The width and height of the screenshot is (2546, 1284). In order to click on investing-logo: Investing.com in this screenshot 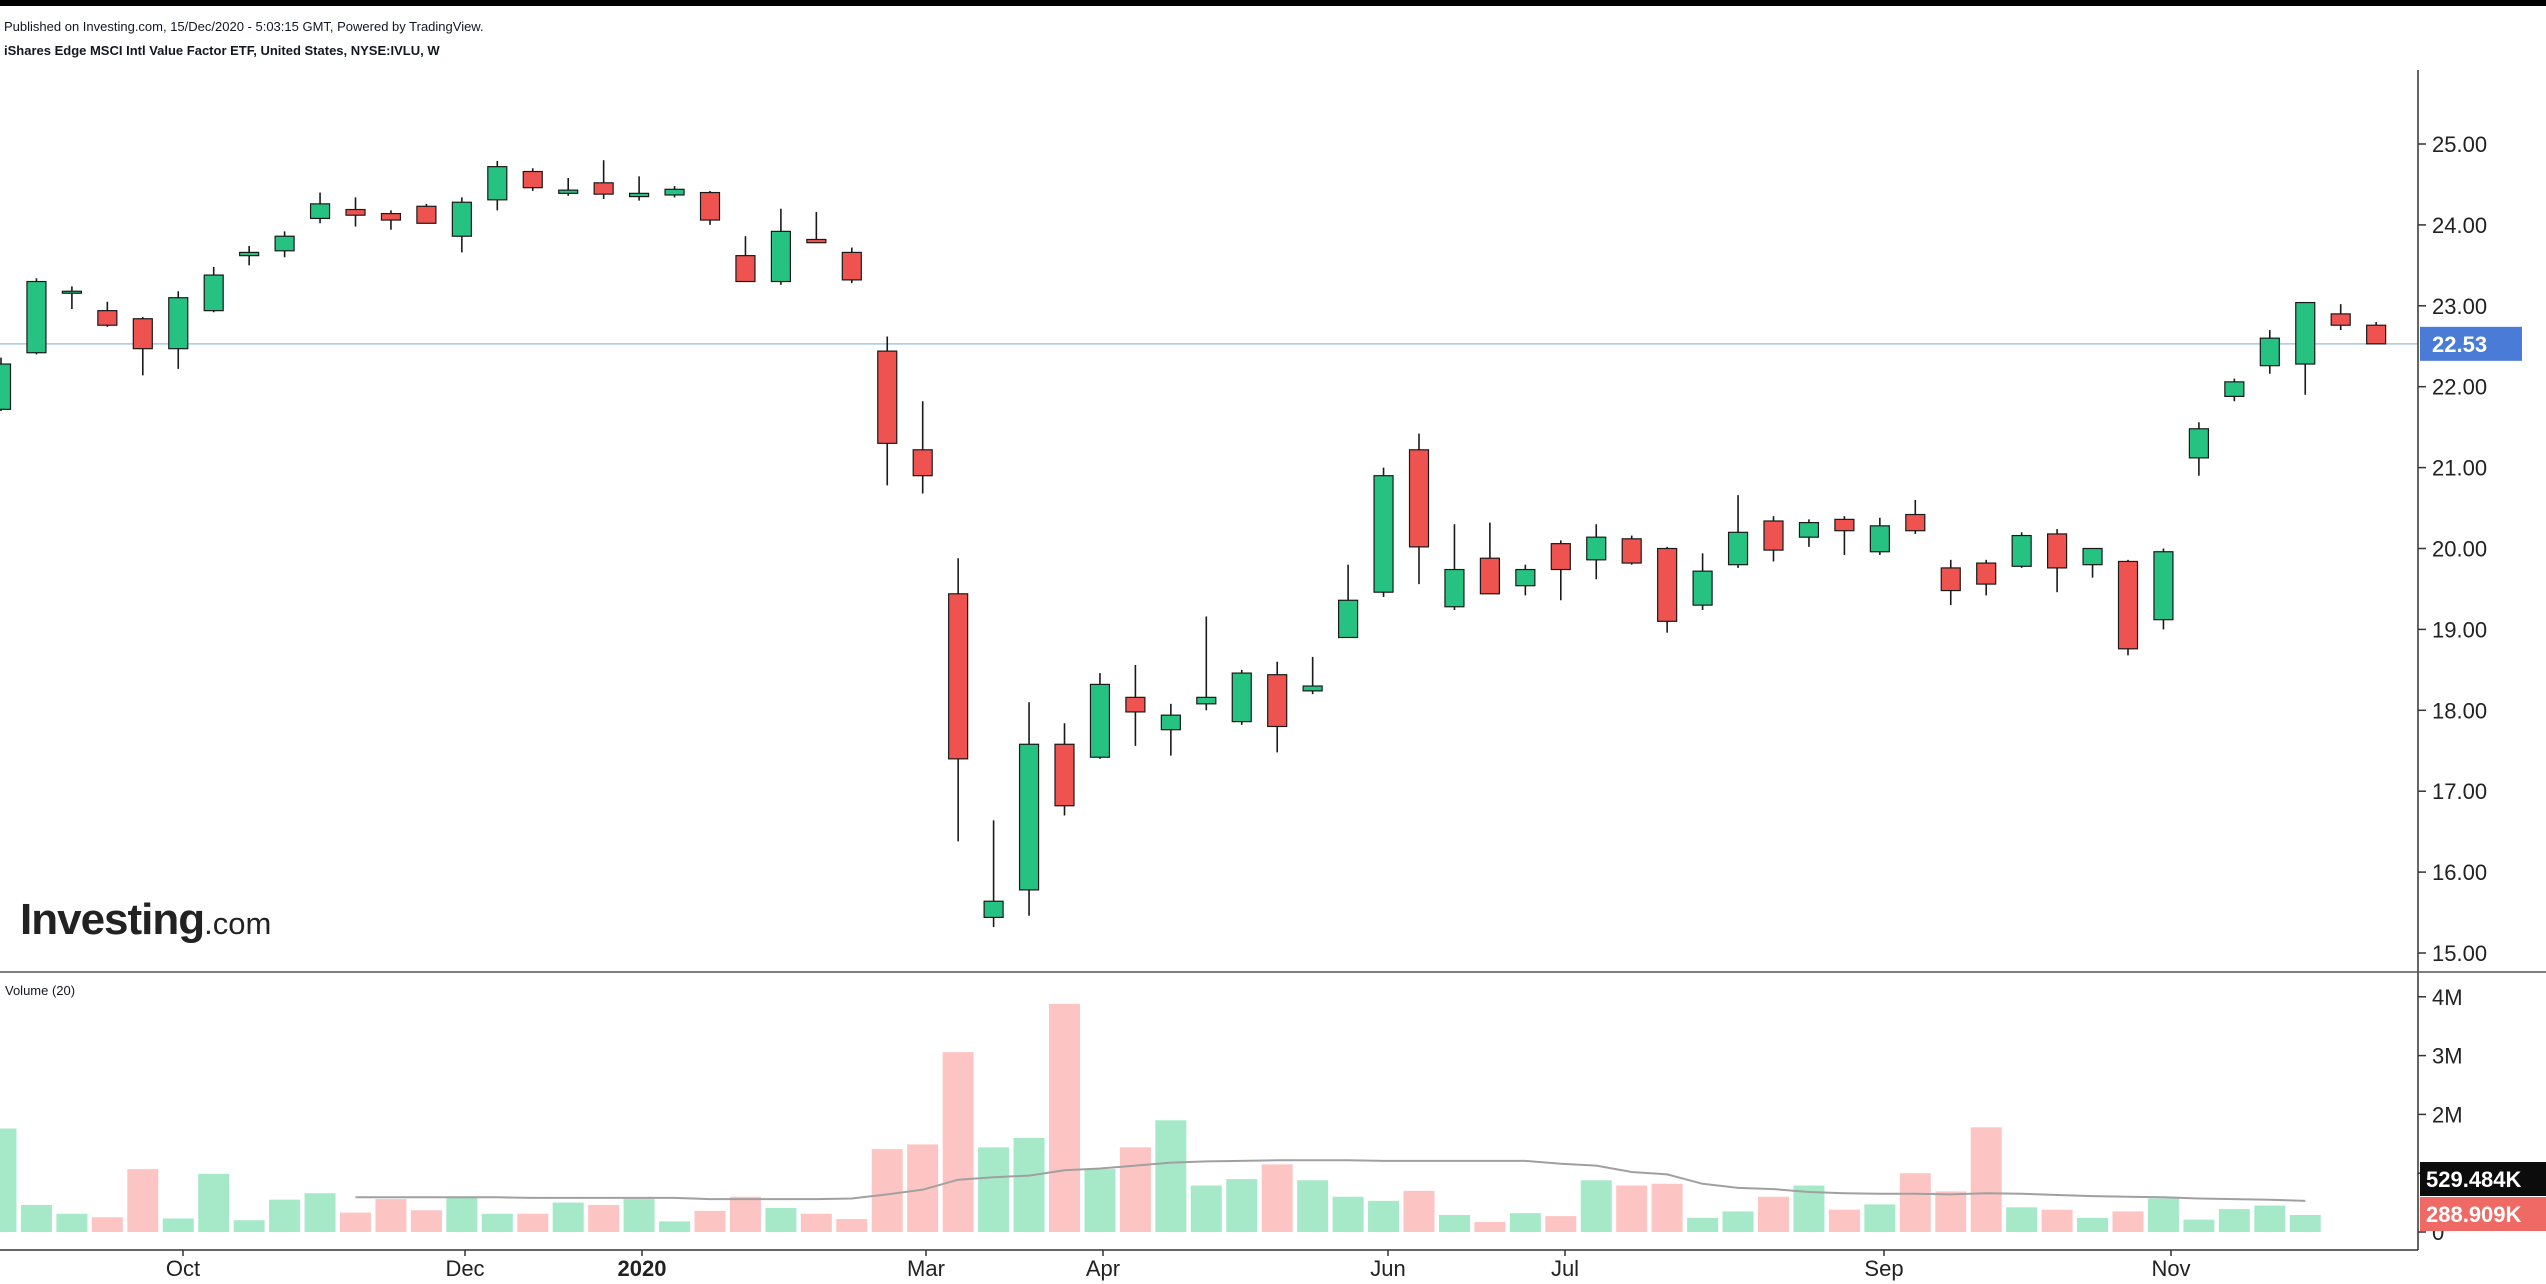, I will do `click(145, 920)`.